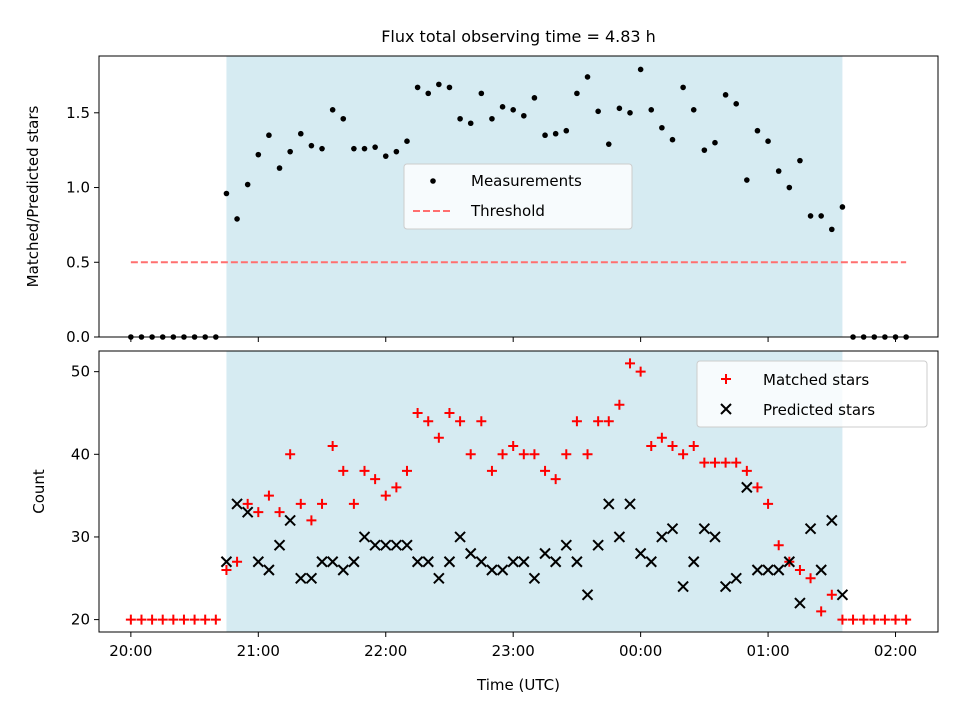  Describe the element at coordinates (526, 181) in the screenshot. I see `legend-measurements-label: Measurements` at that location.